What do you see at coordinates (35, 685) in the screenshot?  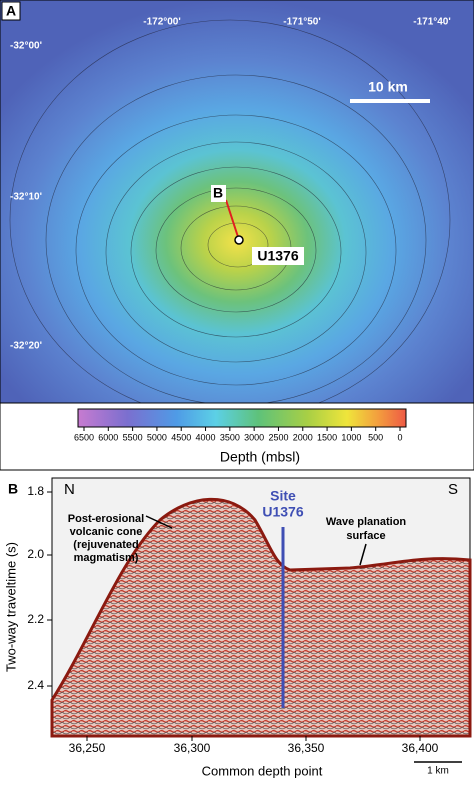 I see `y-tick-label: 2.4` at bounding box center [35, 685].